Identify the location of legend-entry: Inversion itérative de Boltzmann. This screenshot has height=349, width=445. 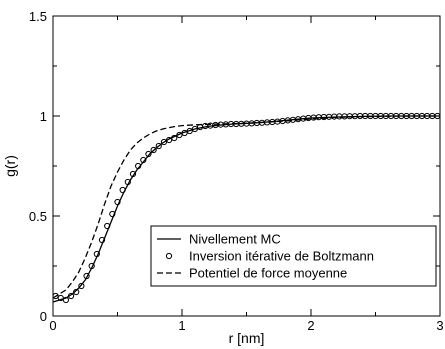
(281, 256).